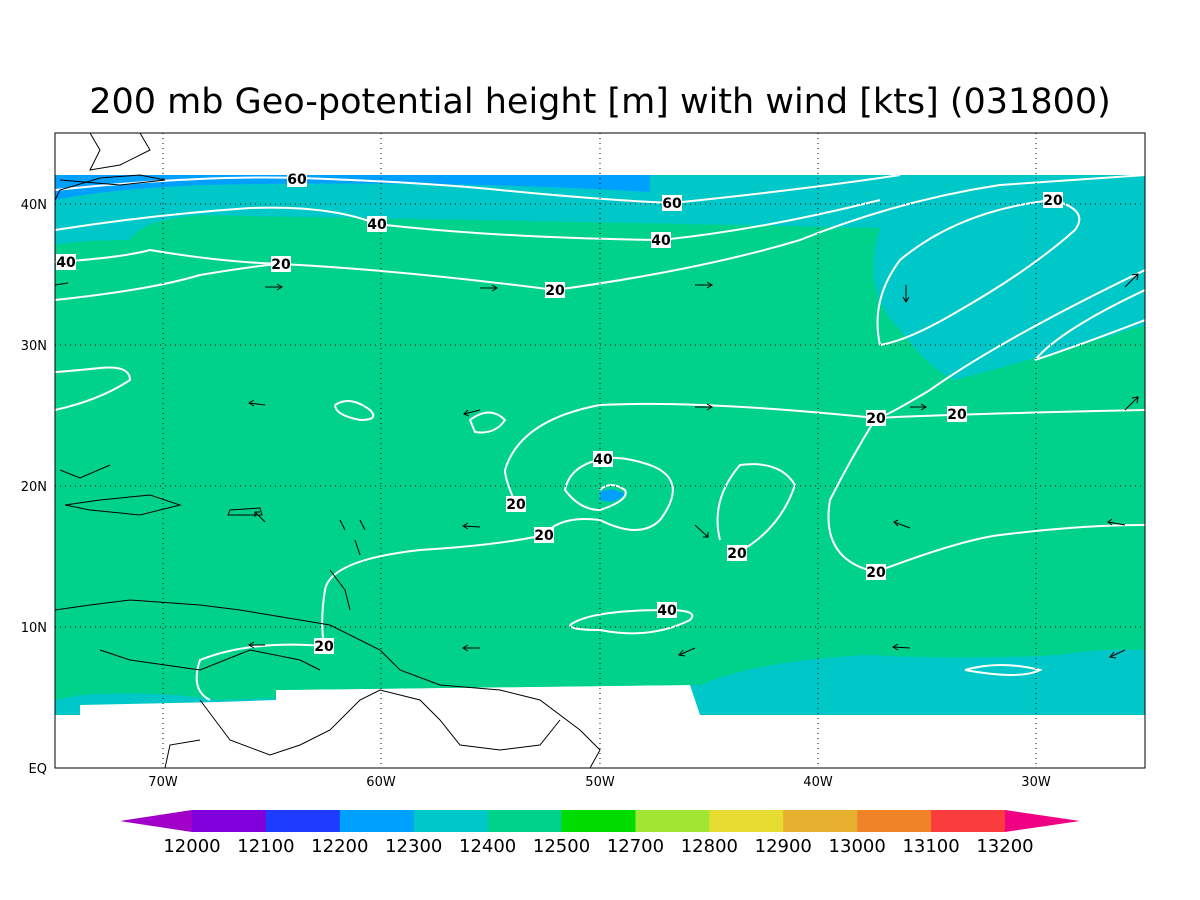  What do you see at coordinates (413, 846) in the screenshot?
I see `colorbar-label: 12300` at bounding box center [413, 846].